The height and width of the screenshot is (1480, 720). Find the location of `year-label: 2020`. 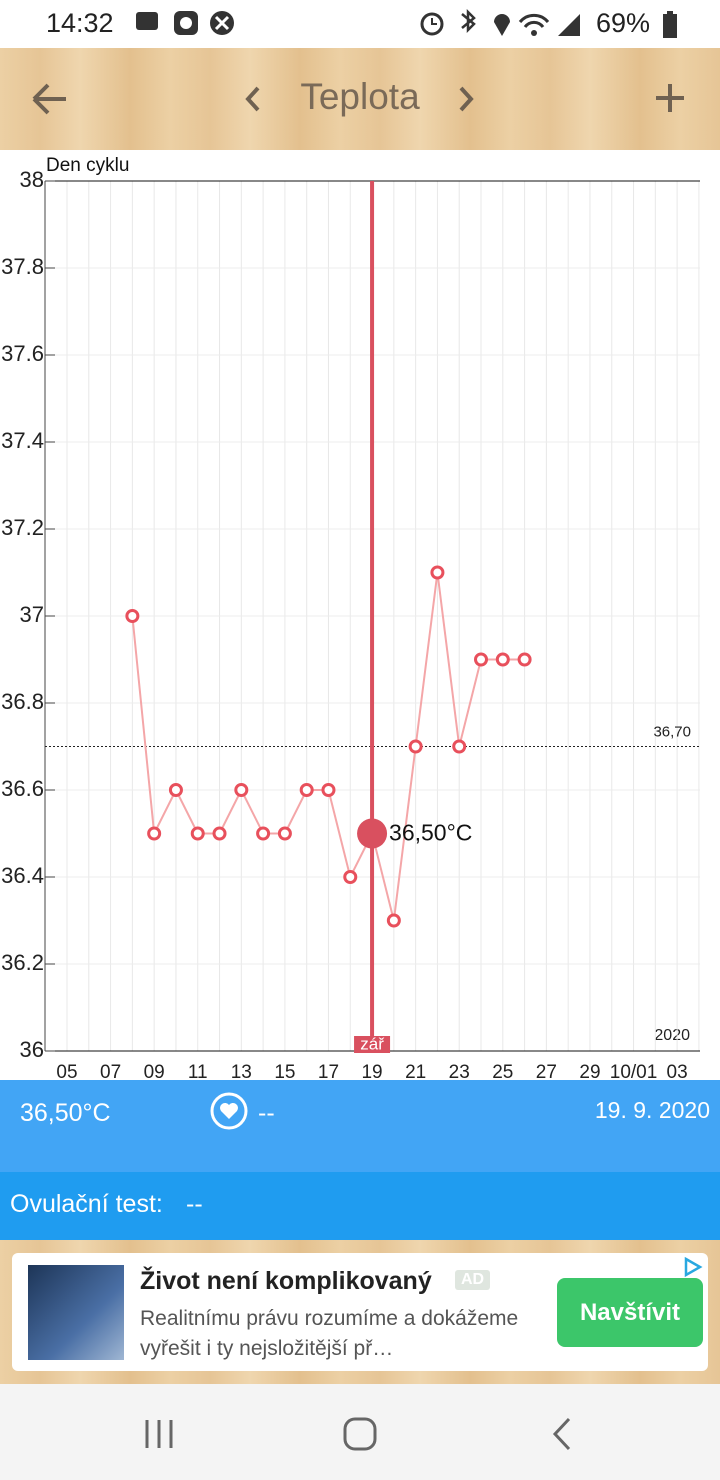

year-label: 2020 is located at coordinates (672, 1035).